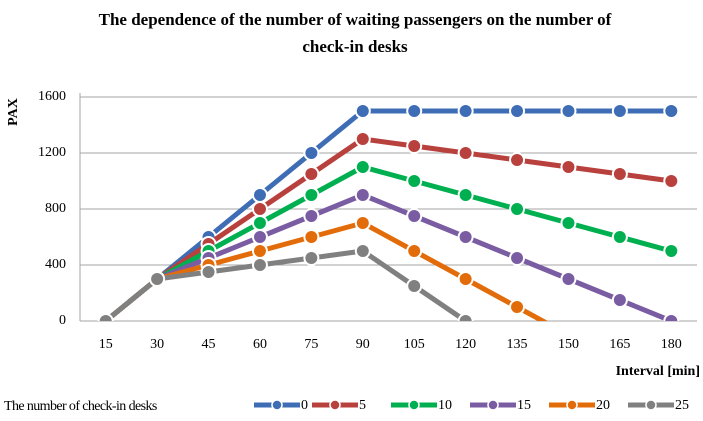 This screenshot has width=703, height=421. Describe the element at coordinates (362, 405) in the screenshot. I see `legend-label: 5` at that location.